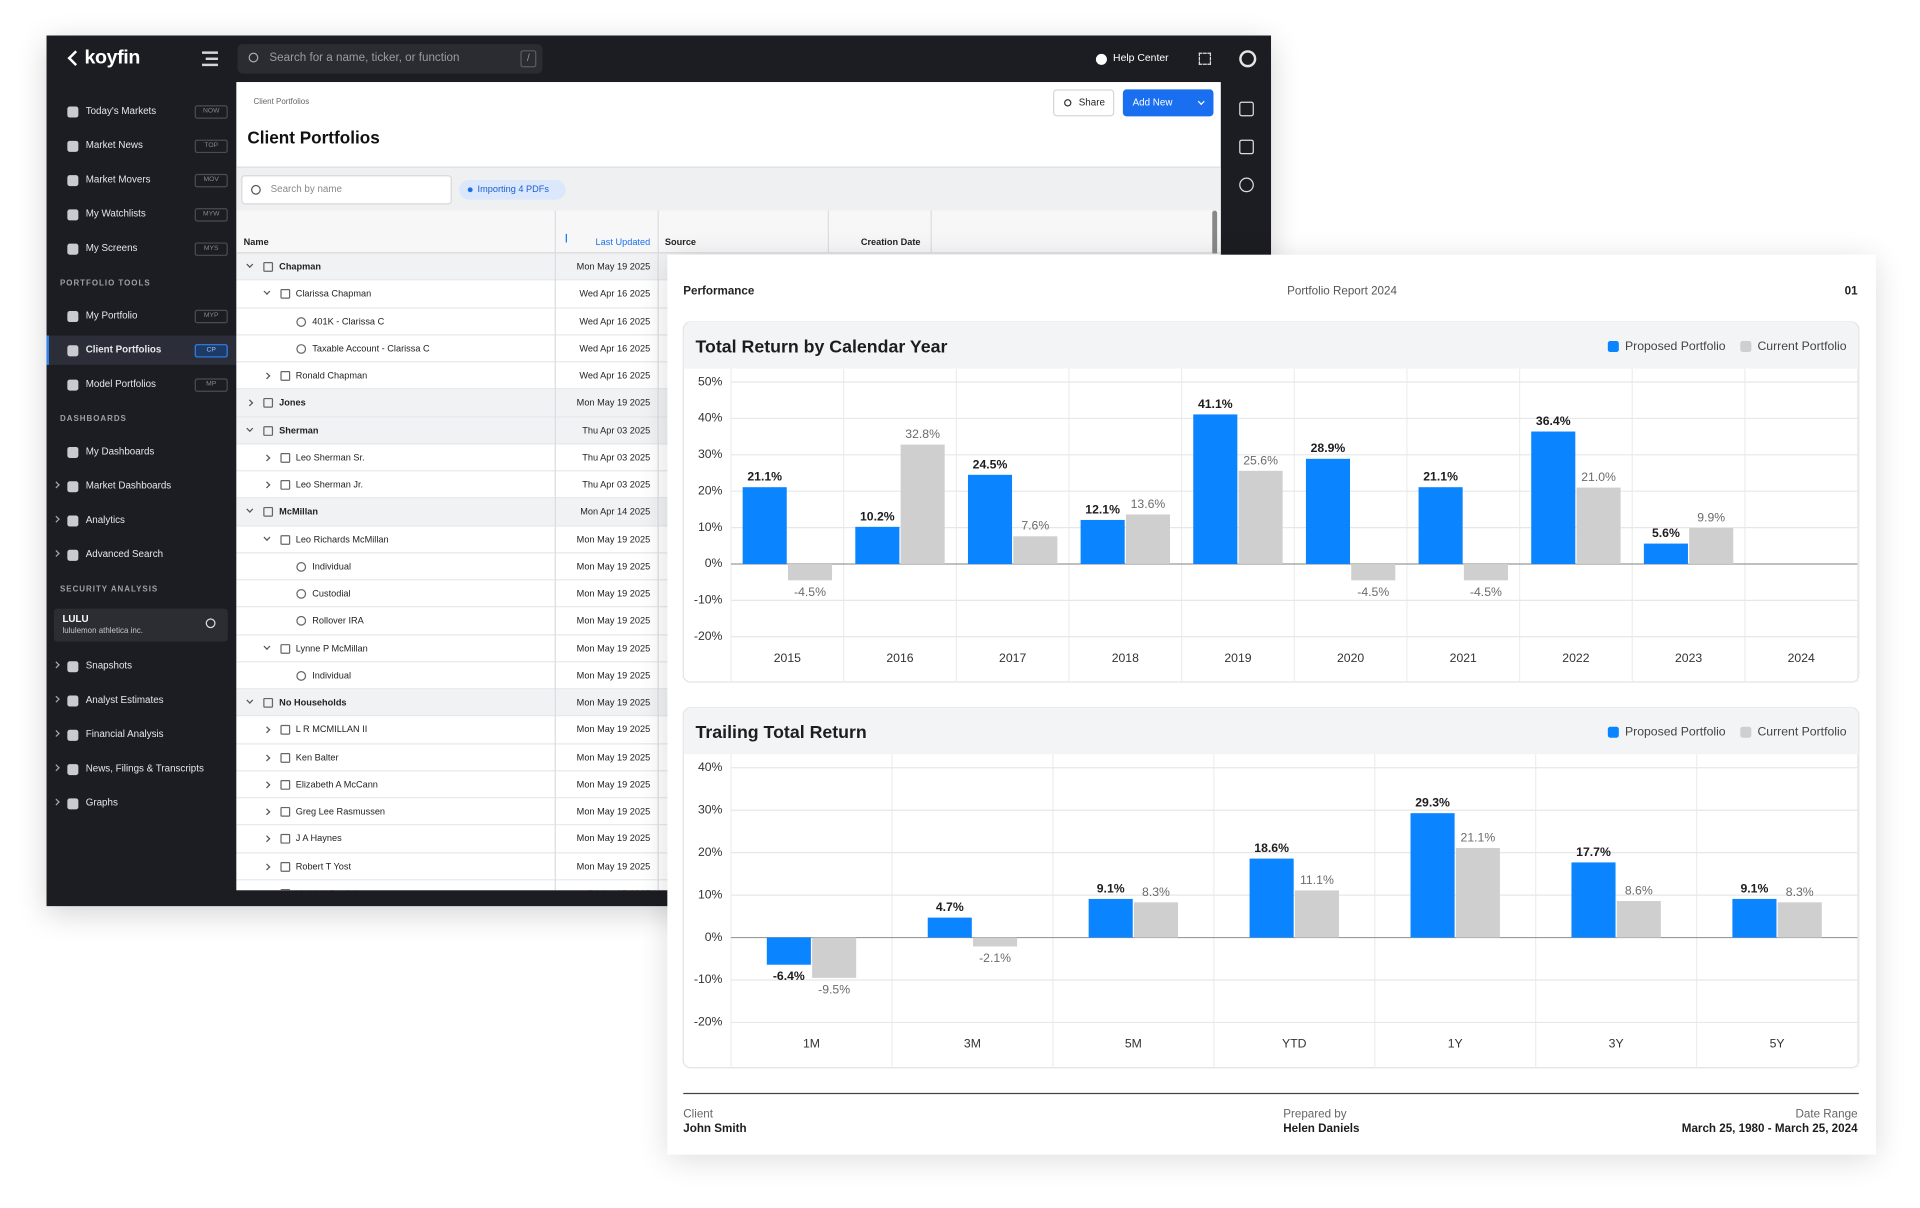 This screenshot has height=1208, width=1920. Describe the element at coordinates (1754, 888) in the screenshot. I see `value-label: 9.1%` at that location.